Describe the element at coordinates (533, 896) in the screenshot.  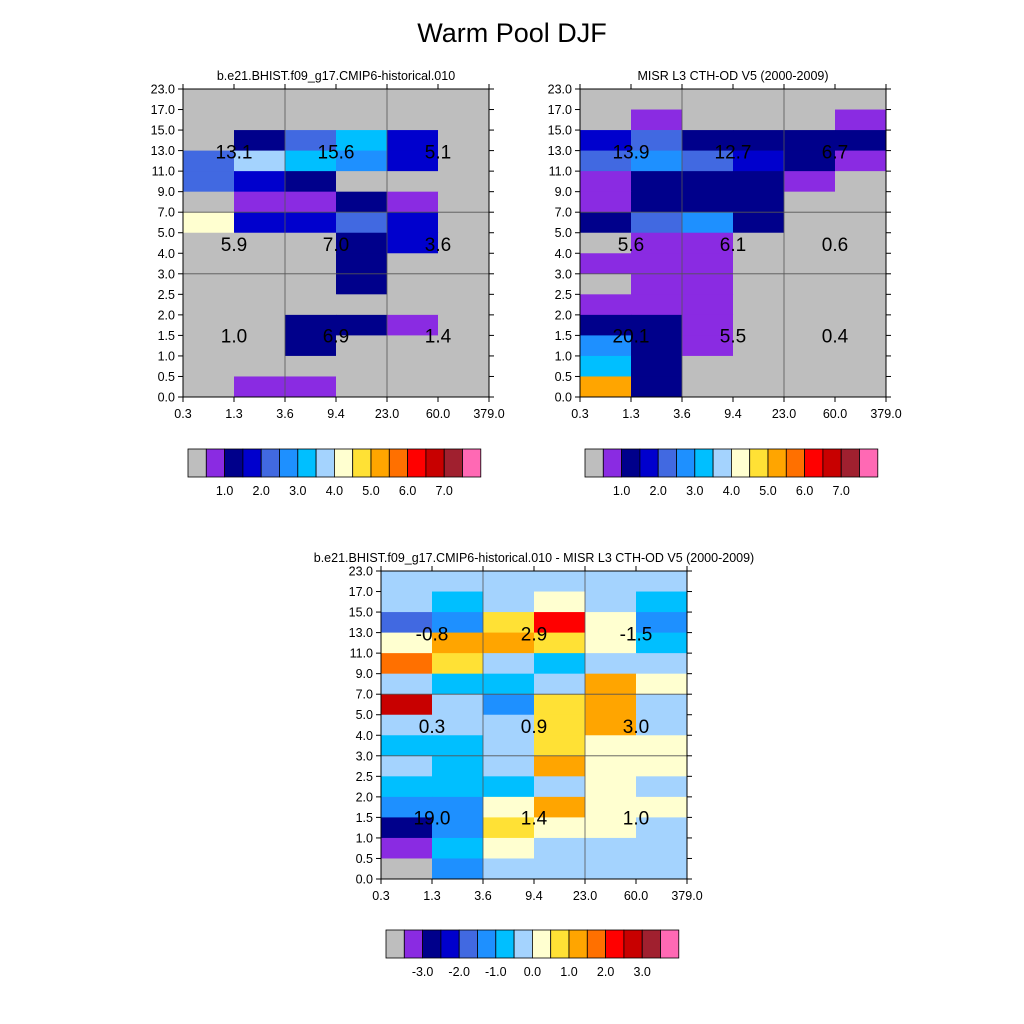
I see `x-tick-label: 9.4` at that location.